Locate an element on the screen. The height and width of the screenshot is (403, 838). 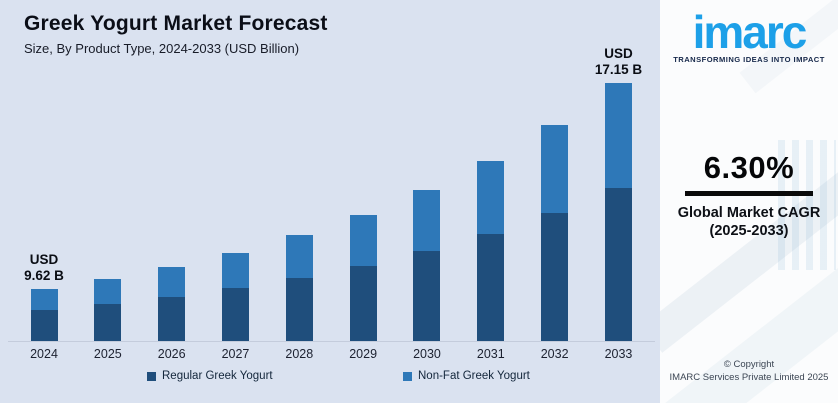
bar-2033 is located at coordinates (618, 212).